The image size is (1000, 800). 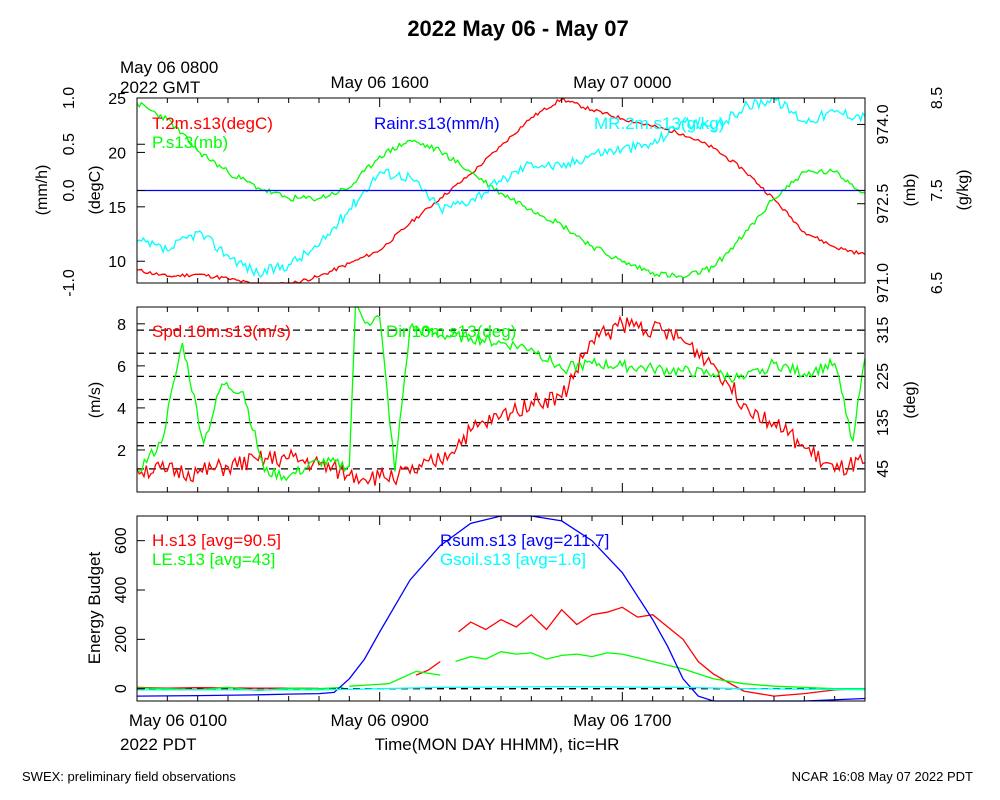 I want to click on energy-axis-tick-label: 0, so click(x=121, y=688).